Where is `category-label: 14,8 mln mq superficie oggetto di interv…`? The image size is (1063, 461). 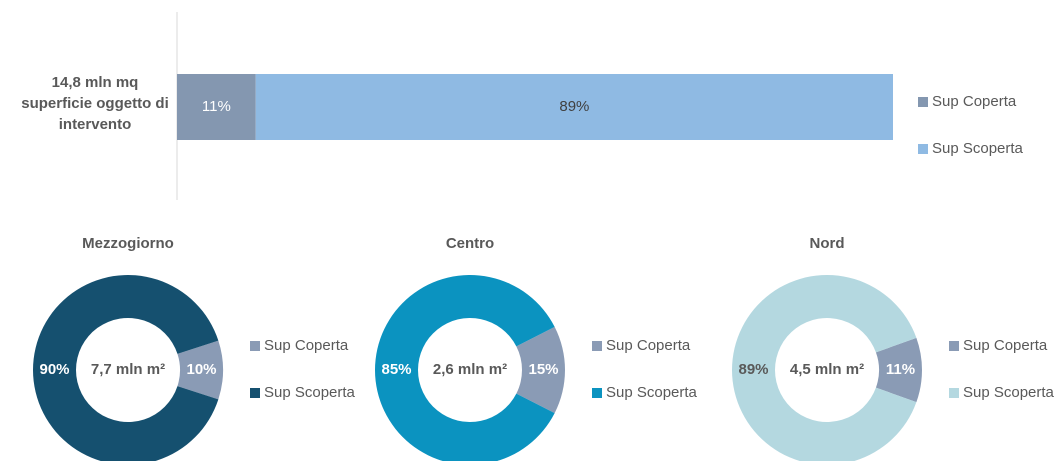
category-label: 14,8 mln mq superficie oggetto di interv… is located at coordinates (95, 103).